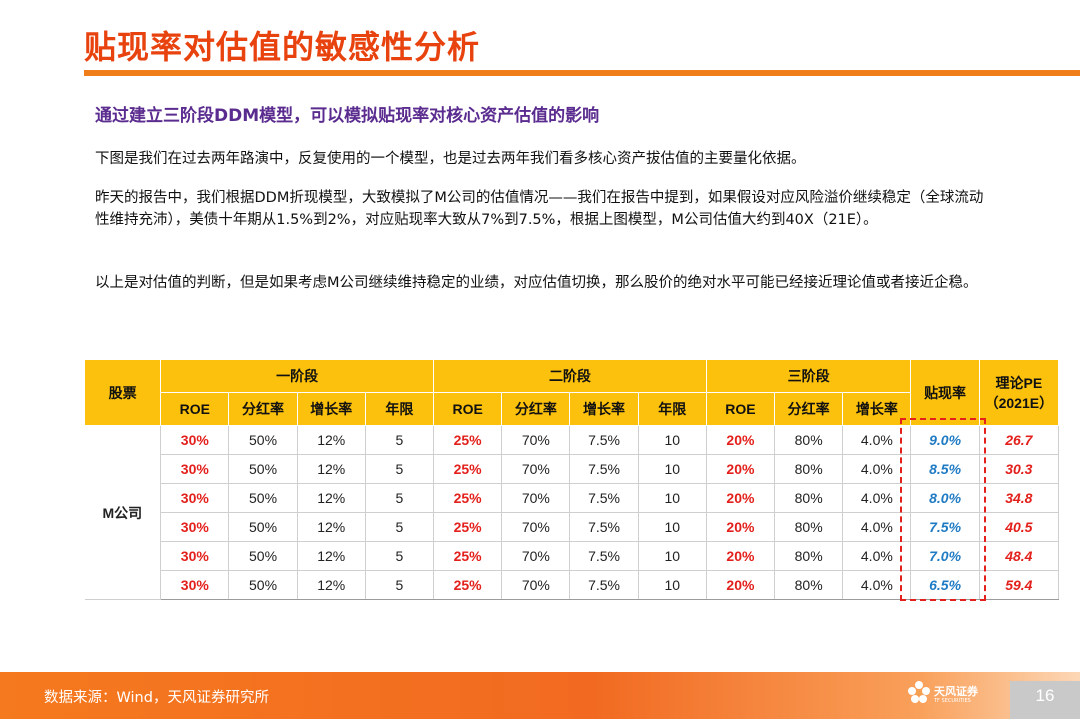  I want to click on table-row: 30% 50% 12% 5 25% 70% 7.5% 10 20% 80% 4.0% 7.5% 40.5, so click(572, 527).